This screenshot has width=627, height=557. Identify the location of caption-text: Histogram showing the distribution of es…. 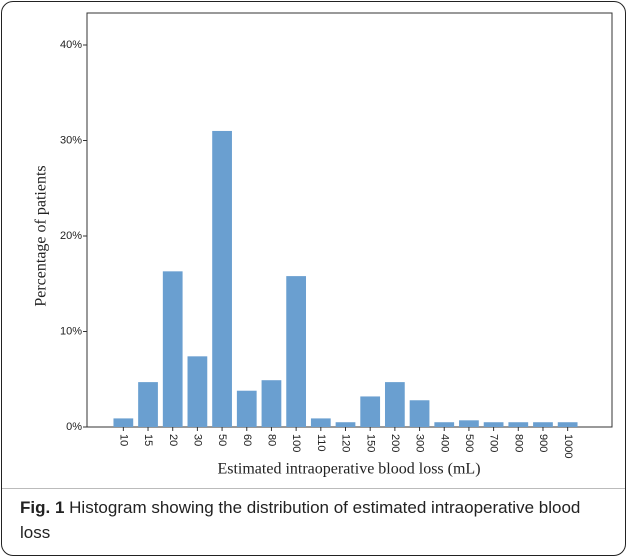
(300, 520).